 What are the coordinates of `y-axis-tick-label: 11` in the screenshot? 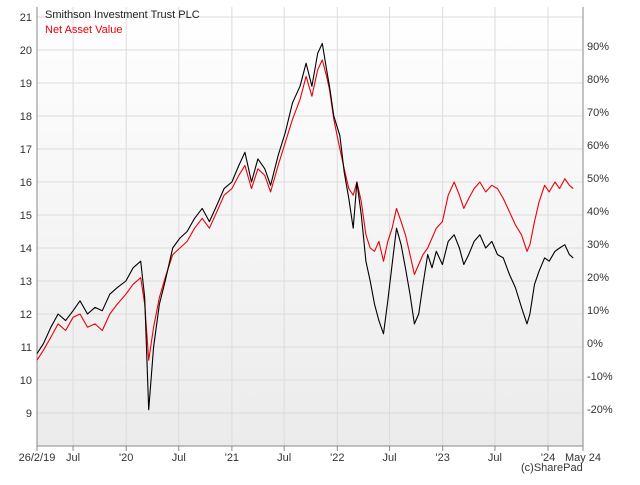 It's located at (26, 348).